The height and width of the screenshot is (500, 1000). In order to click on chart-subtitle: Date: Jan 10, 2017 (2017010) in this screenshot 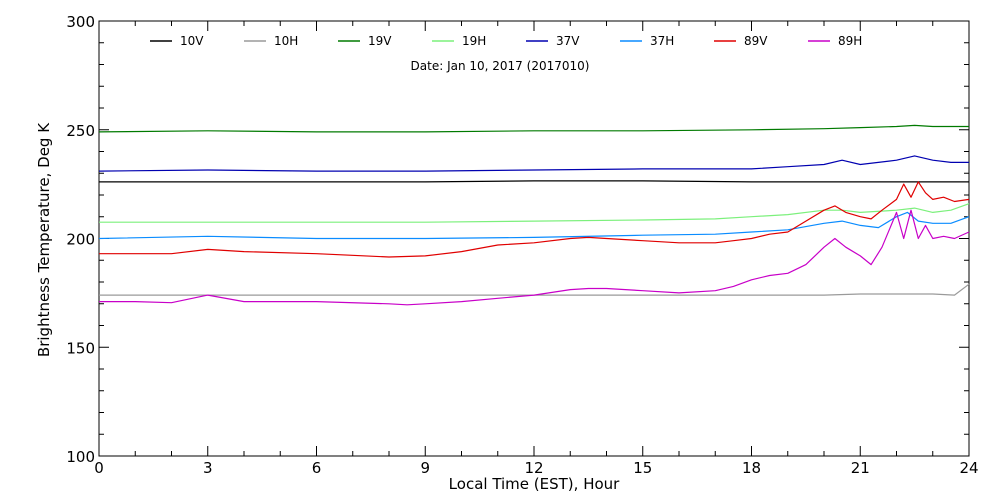, I will do `click(500, 66)`.